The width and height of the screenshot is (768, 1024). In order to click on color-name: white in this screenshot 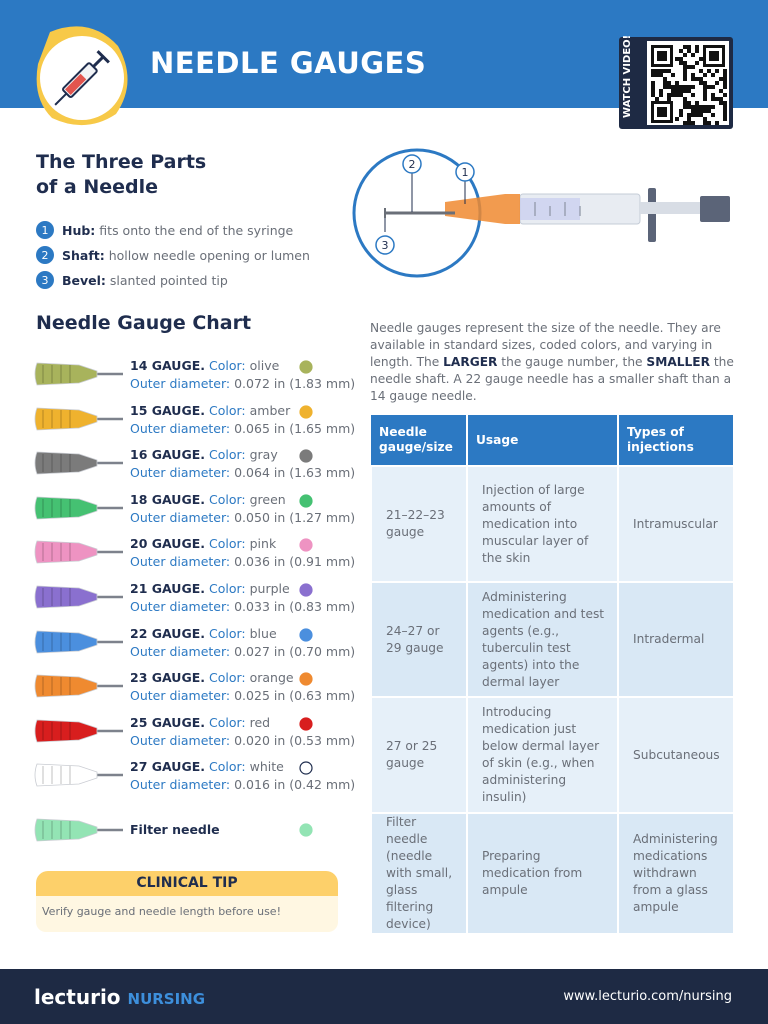, I will do `click(266, 767)`.